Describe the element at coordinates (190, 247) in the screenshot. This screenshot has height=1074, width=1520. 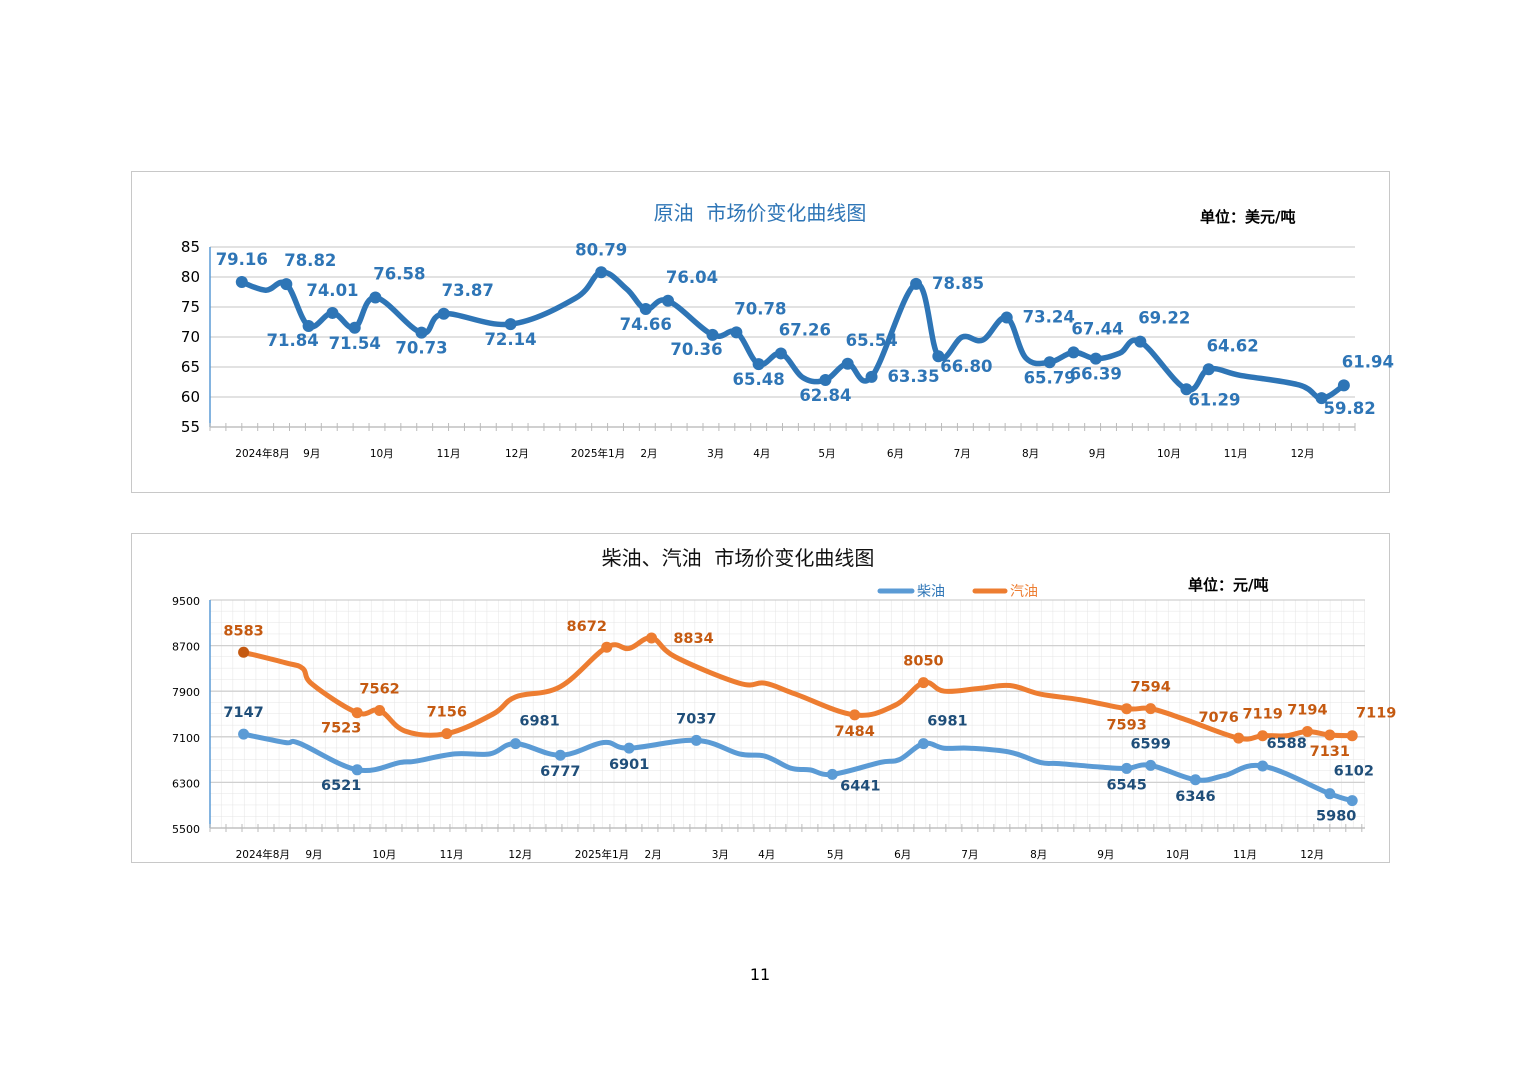
I see `y-tick-label: 85` at that location.